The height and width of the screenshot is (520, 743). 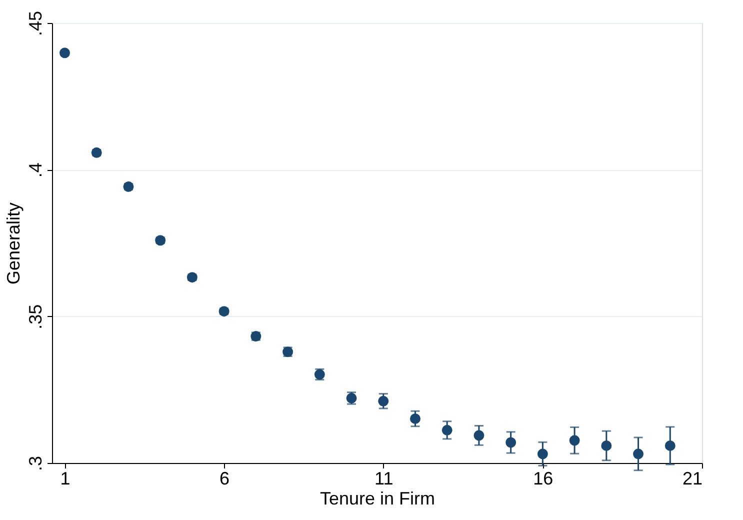 I want to click on x-tick-label: 1, so click(x=65, y=478).